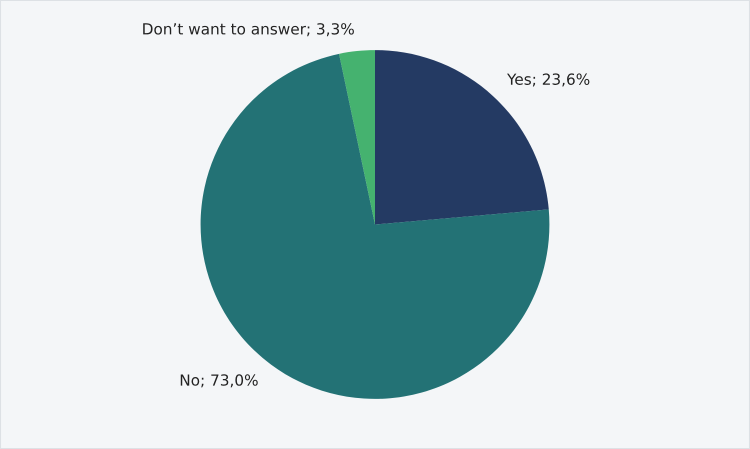 Image resolution: width=750 pixels, height=449 pixels. I want to click on slice-label: Yes; 23,6%, so click(548, 80).